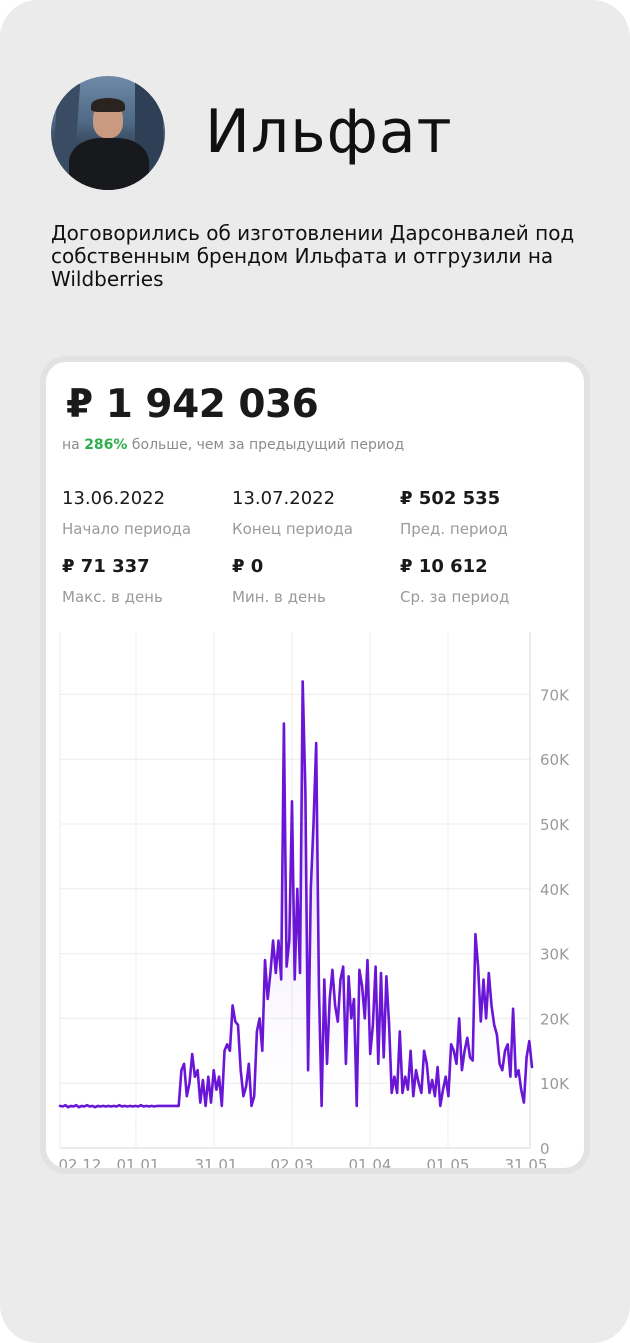 The height and width of the screenshot is (1343, 630). I want to click on y-tick-label: 40K, so click(555, 890).